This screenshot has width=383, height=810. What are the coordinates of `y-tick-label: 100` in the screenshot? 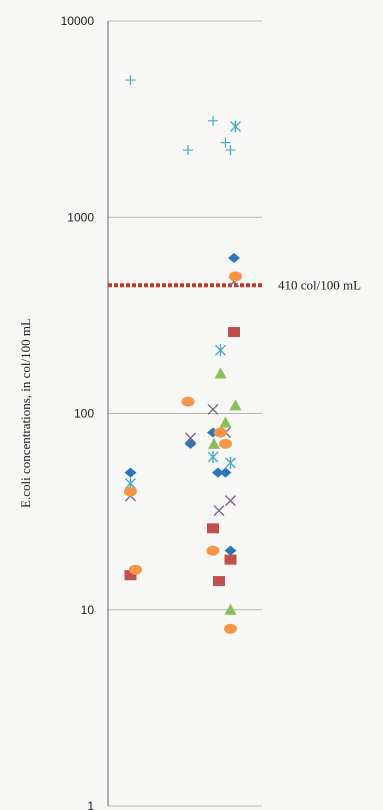 It's located at (84, 414).